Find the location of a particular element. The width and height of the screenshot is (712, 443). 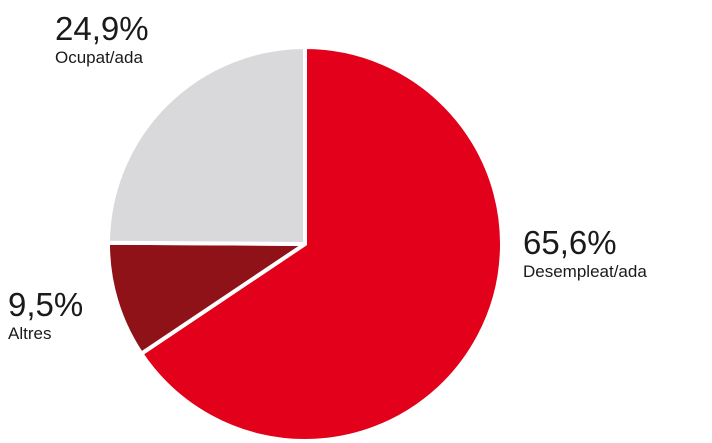

slice-value-desempleat: 65,6% is located at coordinates (570, 242).